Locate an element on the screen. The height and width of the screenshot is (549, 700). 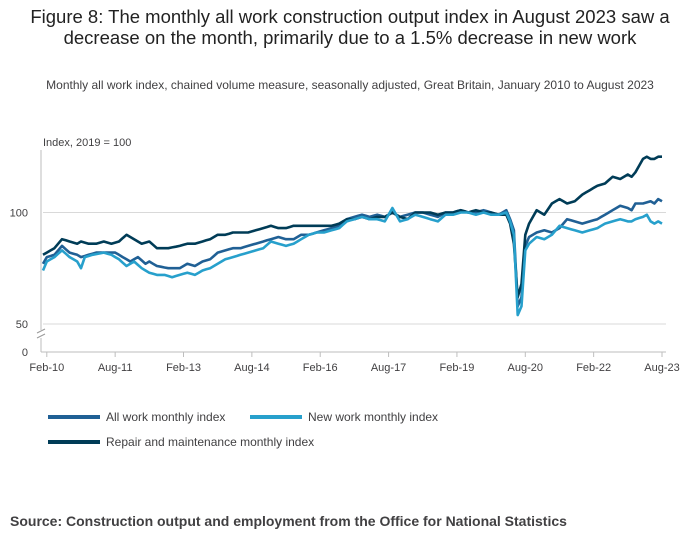
y-axis-label: Index, 2019 = 100 is located at coordinates (87, 143).